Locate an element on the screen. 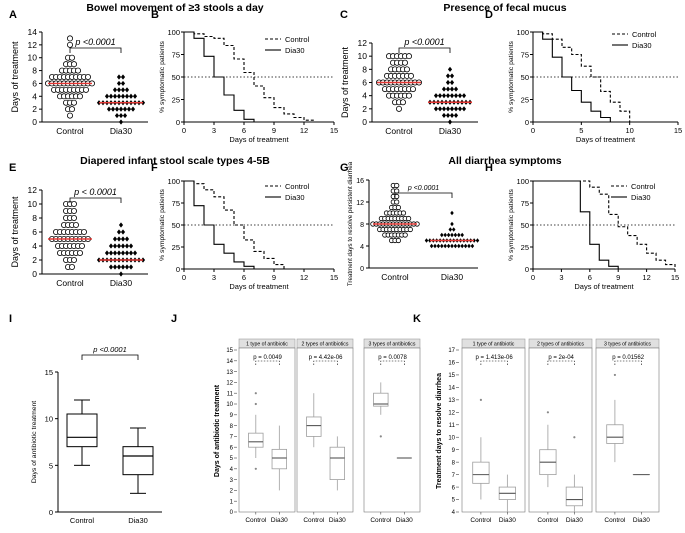  survival-curve-control is located at coordinates (249, 76).